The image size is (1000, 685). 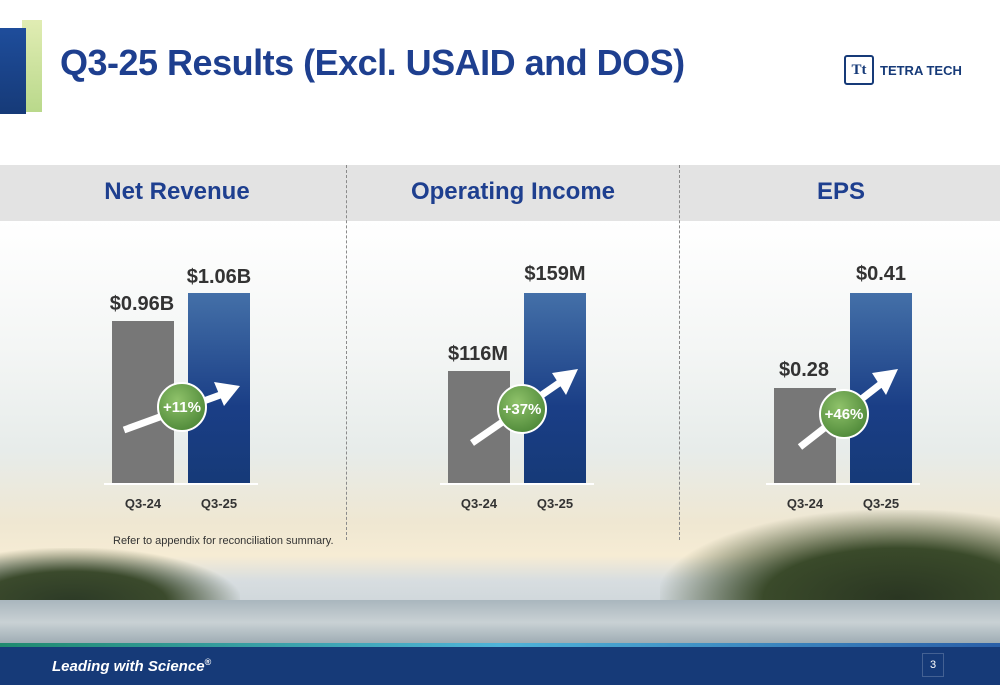 I want to click on value-label-prior: $0.96B, so click(x=142, y=304).